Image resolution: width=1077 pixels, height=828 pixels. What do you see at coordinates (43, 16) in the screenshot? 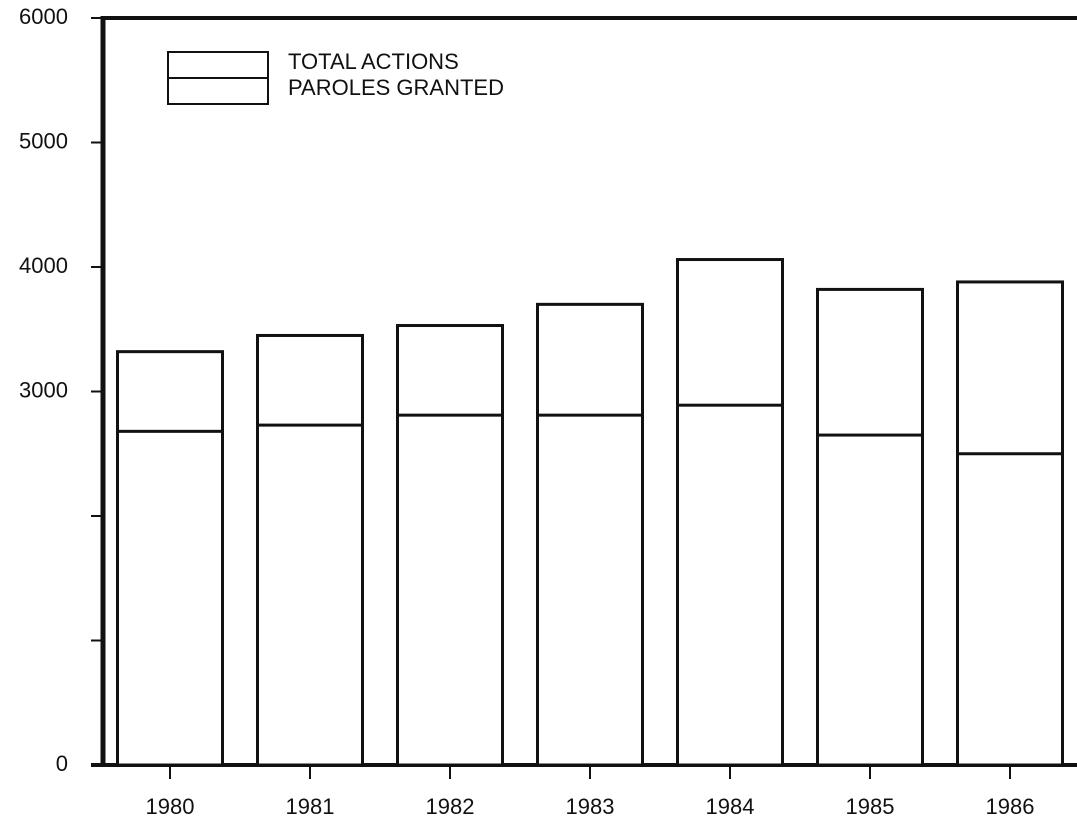
I see `y-tick-label: 6000` at bounding box center [43, 16].